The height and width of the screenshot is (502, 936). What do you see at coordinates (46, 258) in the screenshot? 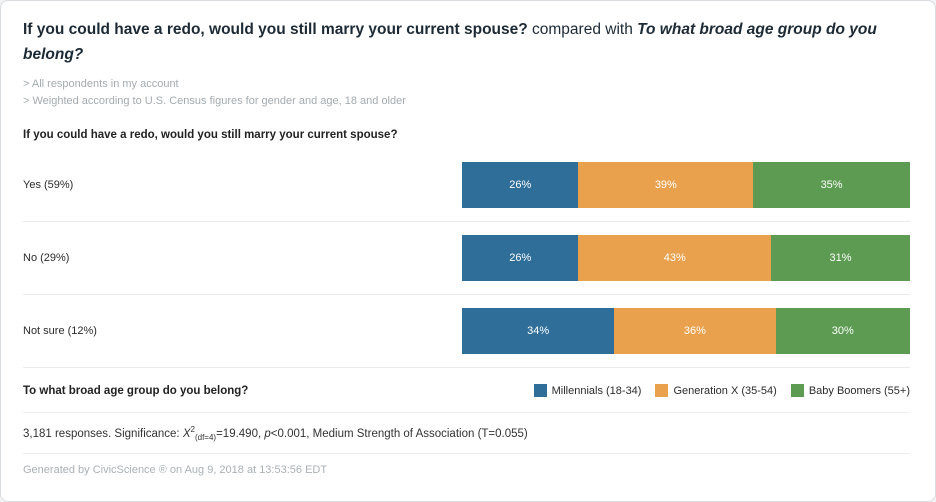
I see `bar-row-label: No (29%)` at bounding box center [46, 258].